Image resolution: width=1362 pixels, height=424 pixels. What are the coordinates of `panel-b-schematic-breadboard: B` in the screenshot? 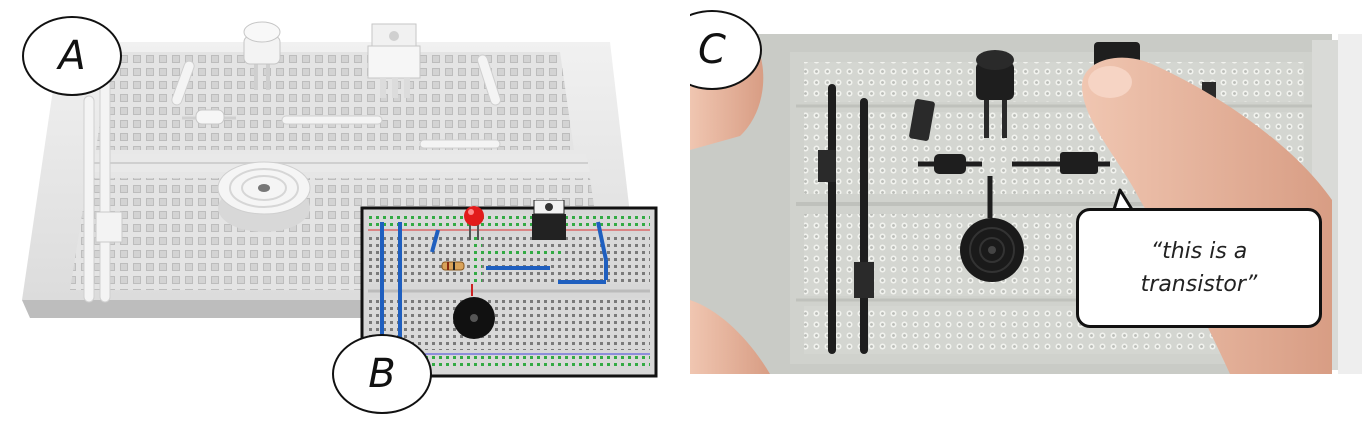 It's located at (496, 306).